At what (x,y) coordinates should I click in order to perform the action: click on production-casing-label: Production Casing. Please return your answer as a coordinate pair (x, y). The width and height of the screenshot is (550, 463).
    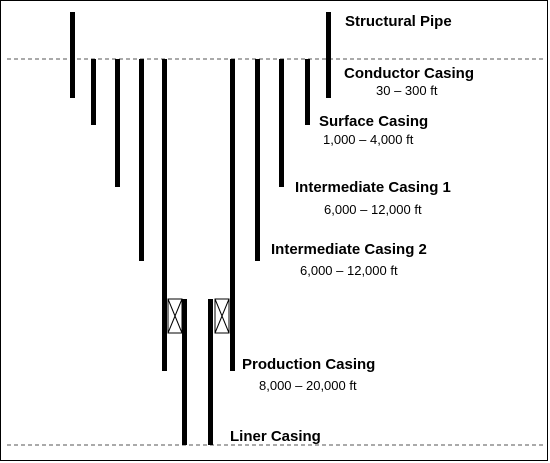
    Looking at the image, I should click on (309, 364).